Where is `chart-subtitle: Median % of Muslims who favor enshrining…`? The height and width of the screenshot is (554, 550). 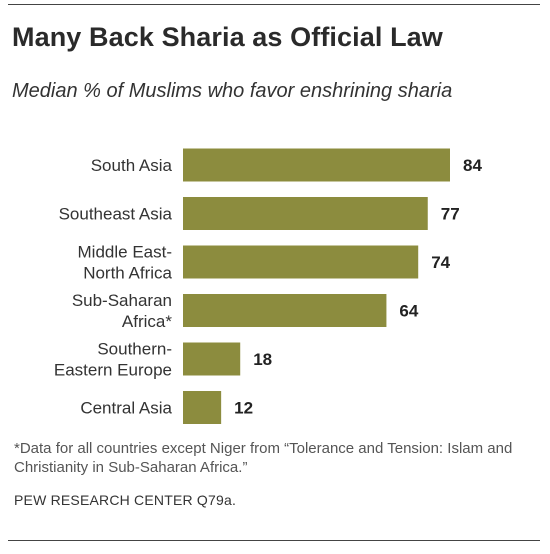
chart-subtitle: Median % of Muslims who favor enshrining… is located at coordinates (232, 91).